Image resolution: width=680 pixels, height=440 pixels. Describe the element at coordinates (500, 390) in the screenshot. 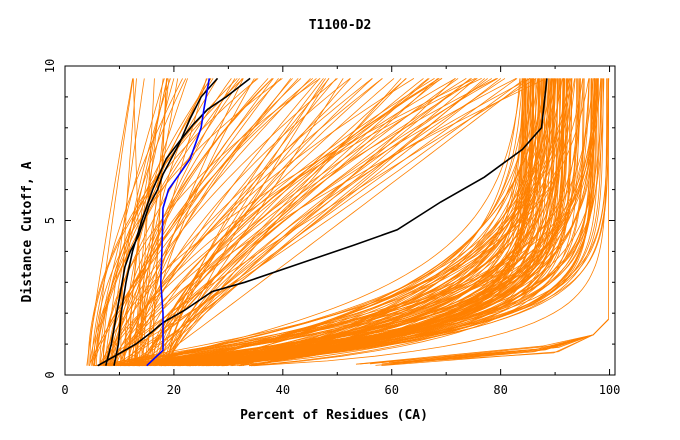

I see `x-tick-label: 80` at that location.